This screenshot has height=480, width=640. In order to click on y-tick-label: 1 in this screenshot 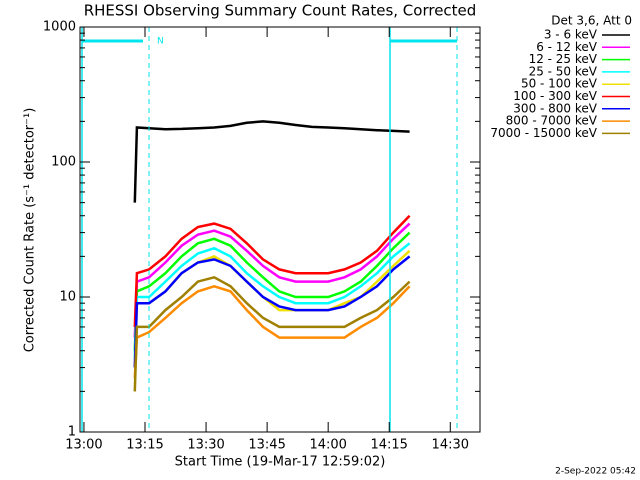, I will do `click(72, 432)`.